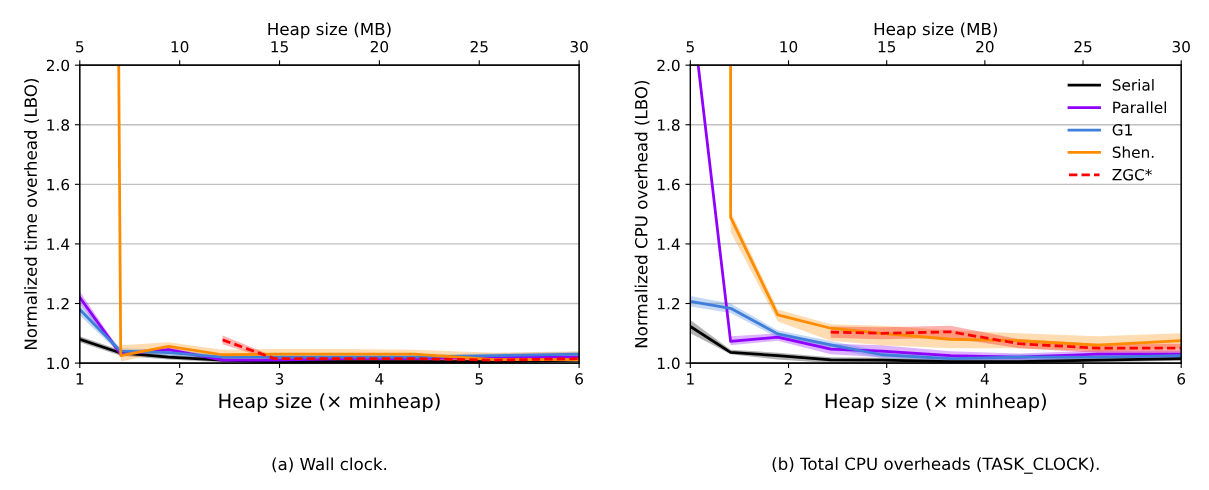 Image resolution: width=1209 pixels, height=490 pixels. What do you see at coordinates (329, 465) in the screenshot?
I see `text: (a) Wall clock.` at bounding box center [329, 465].